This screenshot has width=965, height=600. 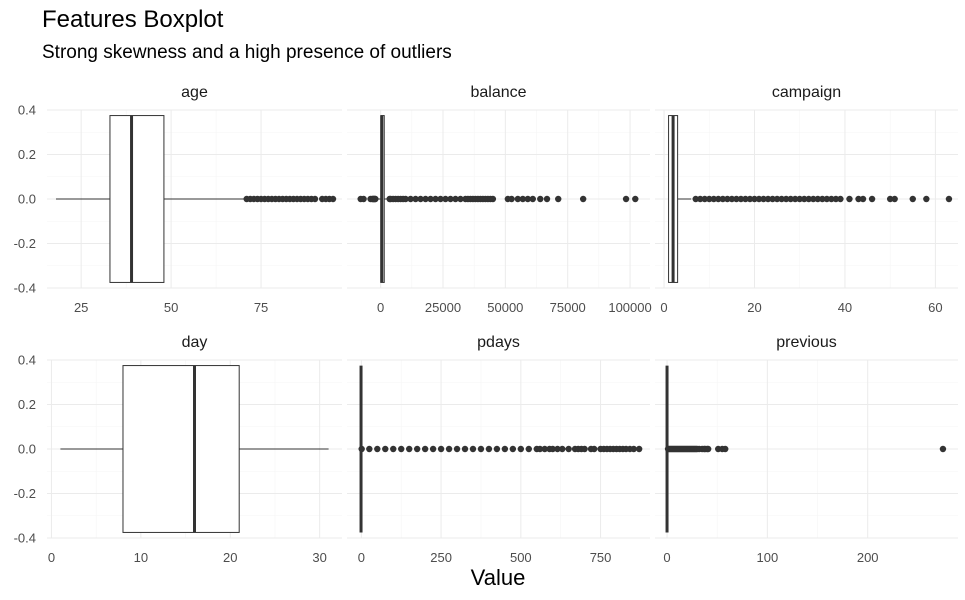 I want to click on x-tick-label: 60, so click(x=935, y=307).